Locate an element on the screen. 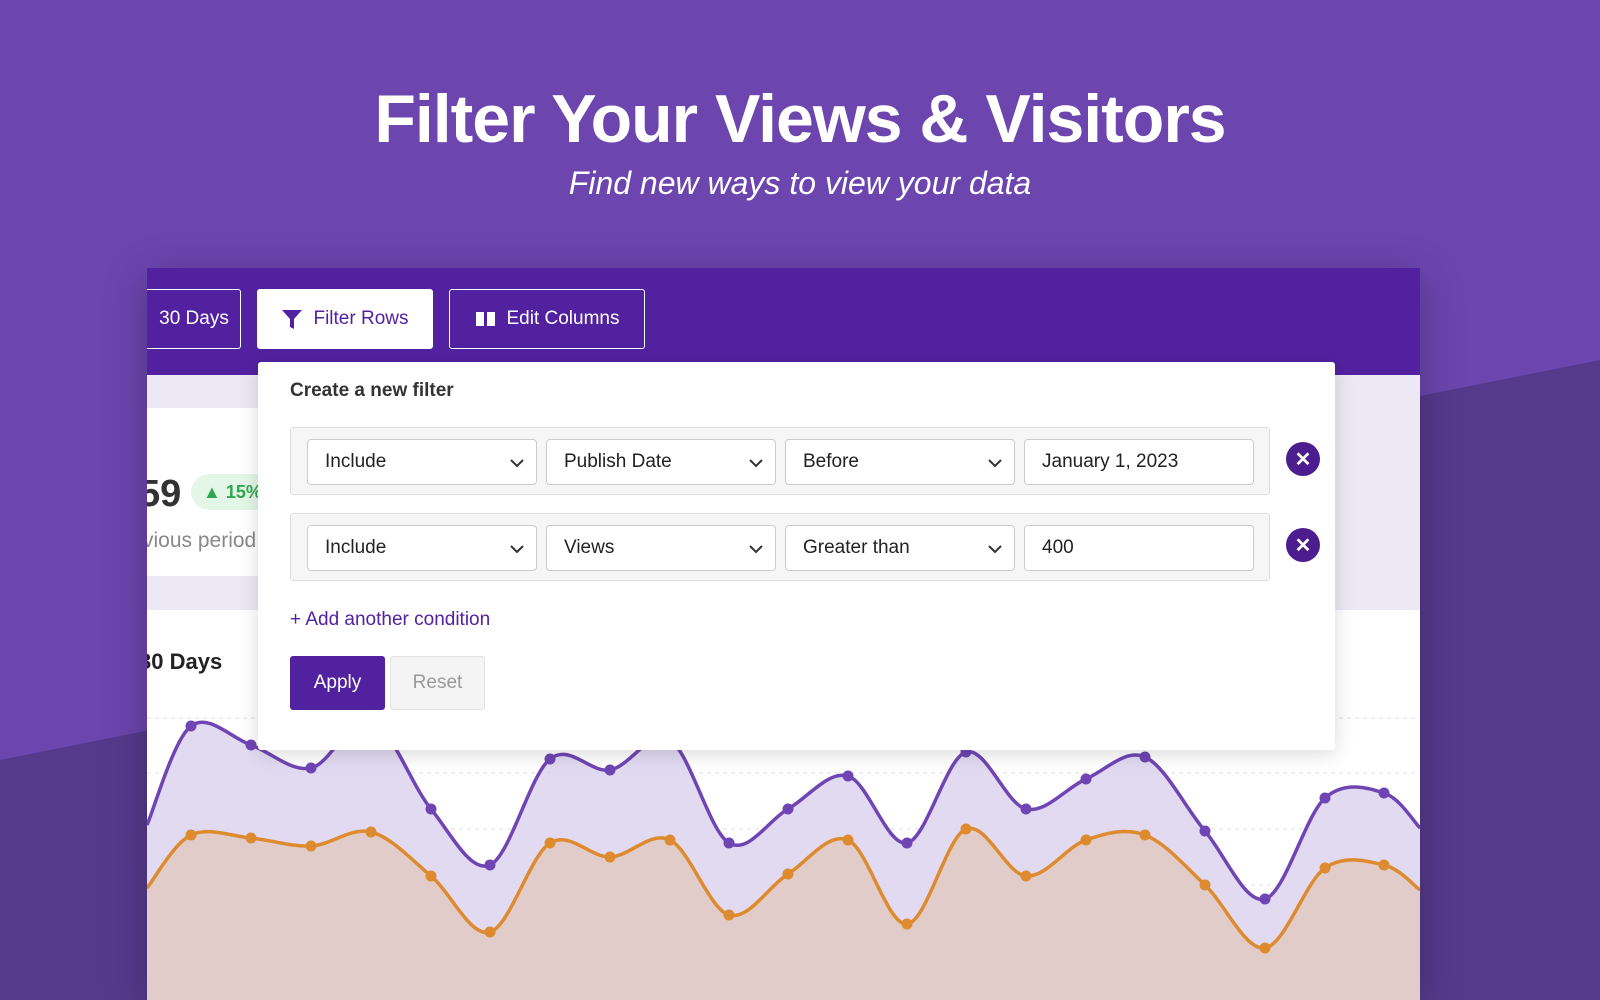  field-value: Views is located at coordinates (589, 547).